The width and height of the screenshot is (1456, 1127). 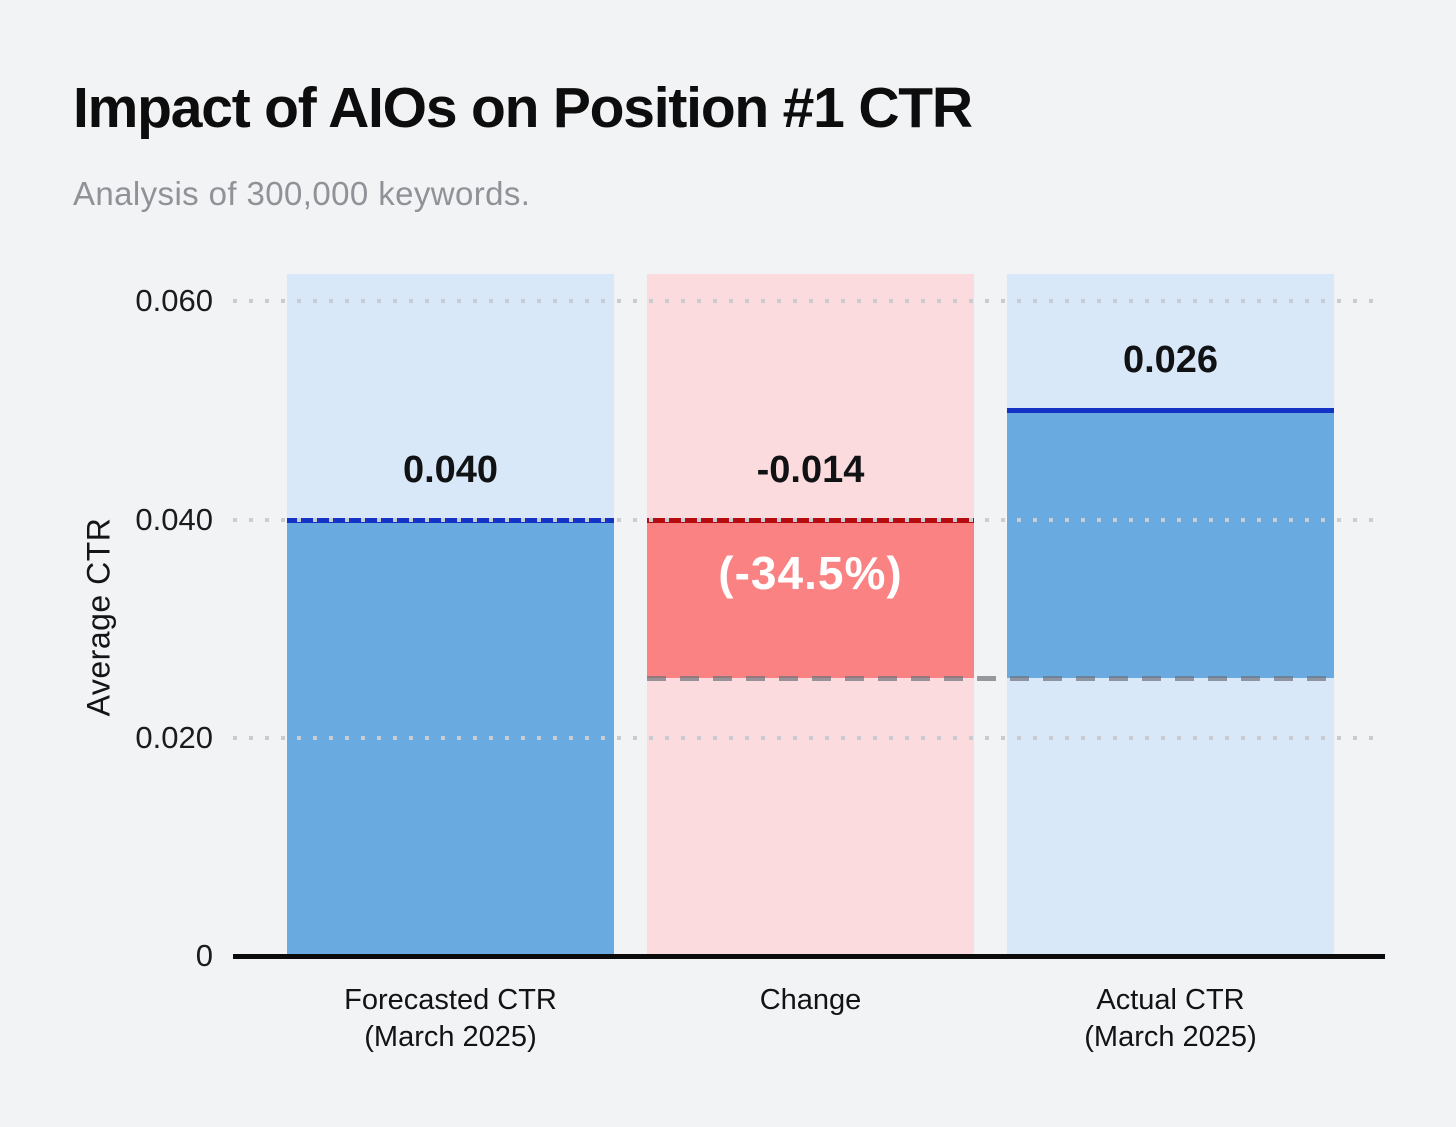 What do you see at coordinates (523, 108) in the screenshot?
I see `page-title: Impact of AIOs on Position #1 CTR` at bounding box center [523, 108].